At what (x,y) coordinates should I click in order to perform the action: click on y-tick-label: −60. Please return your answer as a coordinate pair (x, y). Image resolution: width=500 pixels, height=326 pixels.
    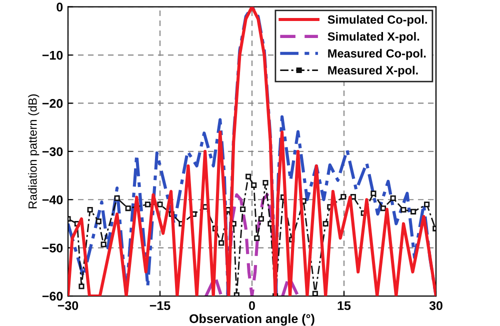
    Looking at the image, I should click on (52, 296).